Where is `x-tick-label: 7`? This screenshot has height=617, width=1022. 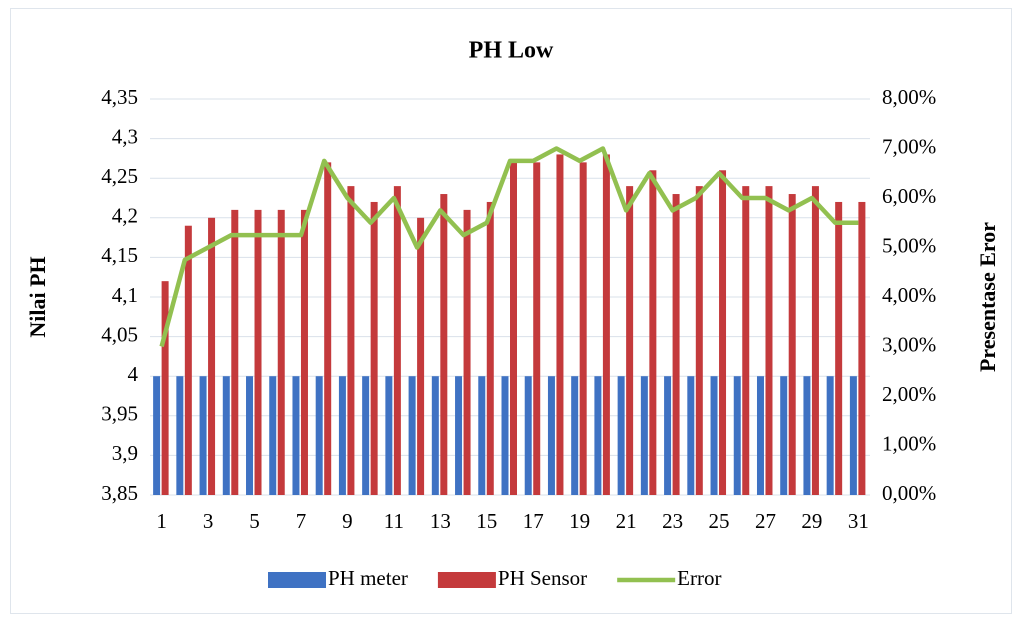 x-tick-label: 7 is located at coordinates (301, 521).